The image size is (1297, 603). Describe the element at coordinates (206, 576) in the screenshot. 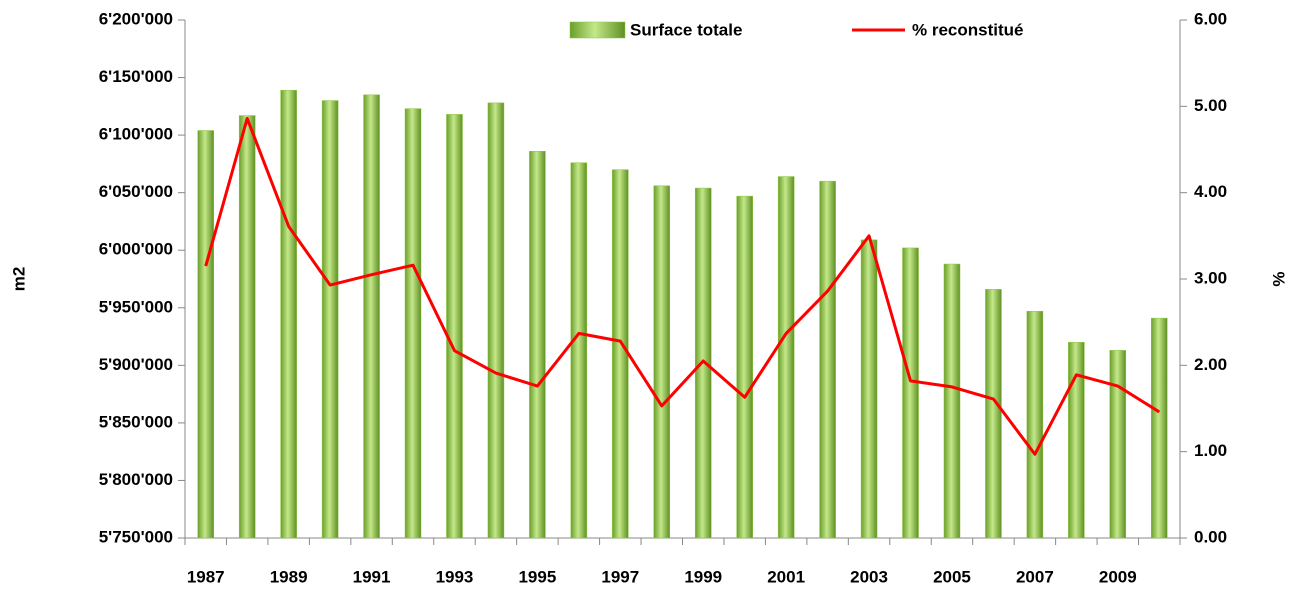

I see `x-tick-label: 1987` at that location.